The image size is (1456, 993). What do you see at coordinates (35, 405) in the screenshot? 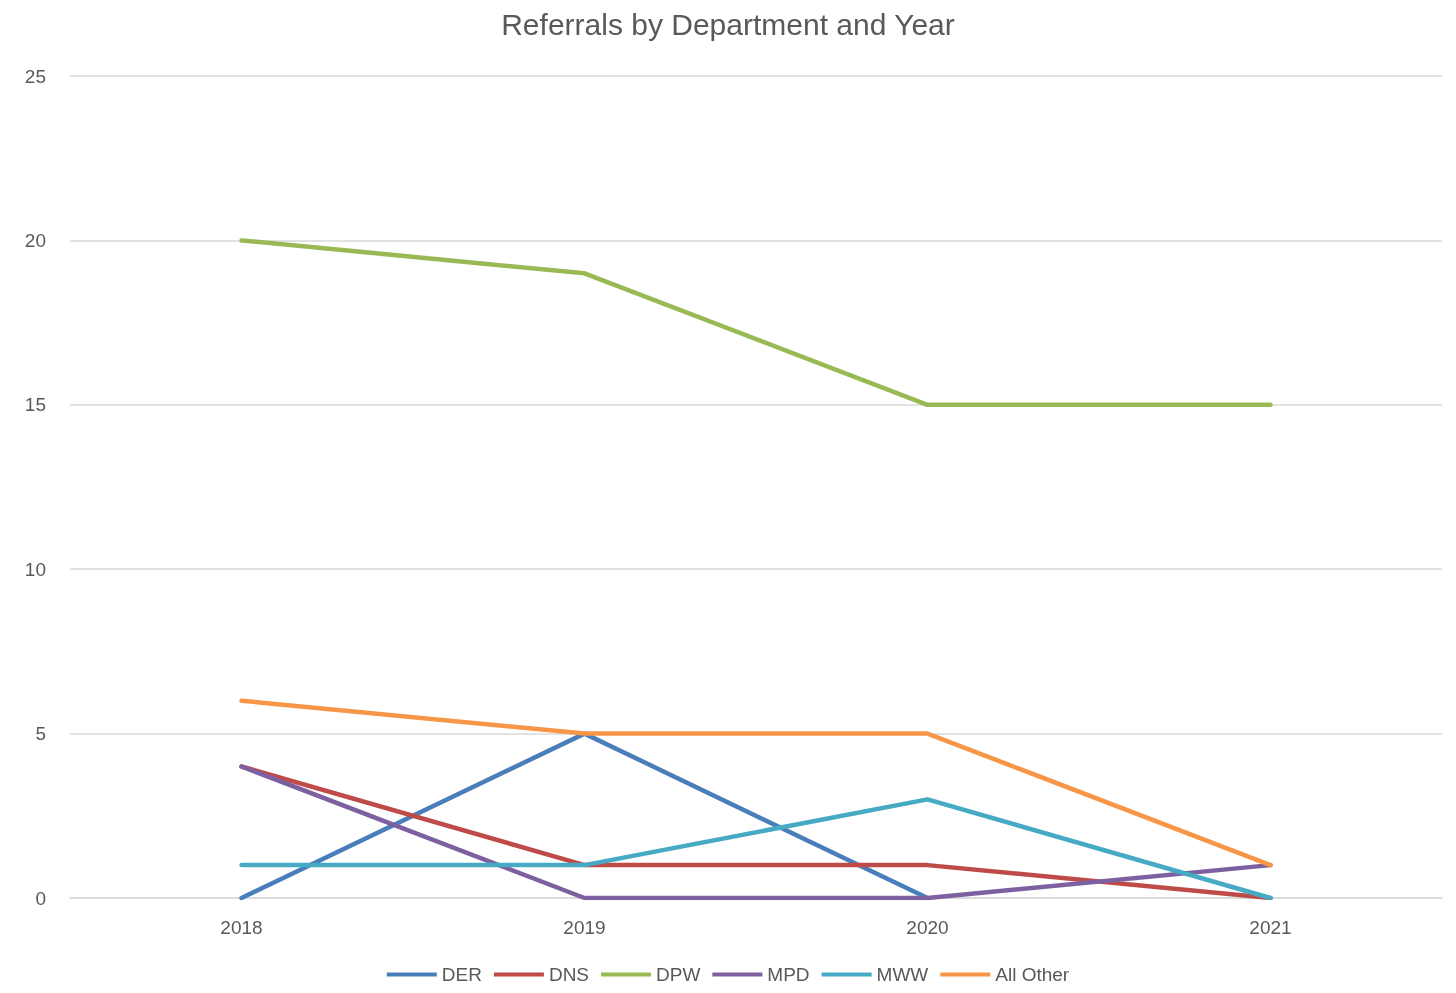
I see `y-tick-label: 15` at bounding box center [35, 405].